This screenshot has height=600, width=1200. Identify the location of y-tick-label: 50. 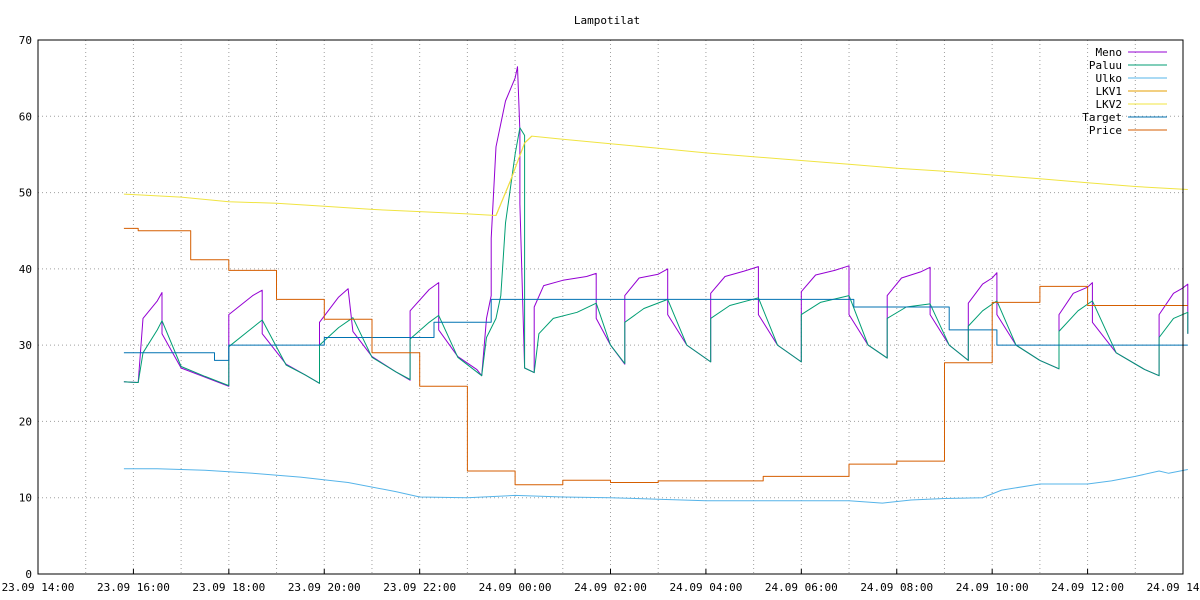
(25, 193).